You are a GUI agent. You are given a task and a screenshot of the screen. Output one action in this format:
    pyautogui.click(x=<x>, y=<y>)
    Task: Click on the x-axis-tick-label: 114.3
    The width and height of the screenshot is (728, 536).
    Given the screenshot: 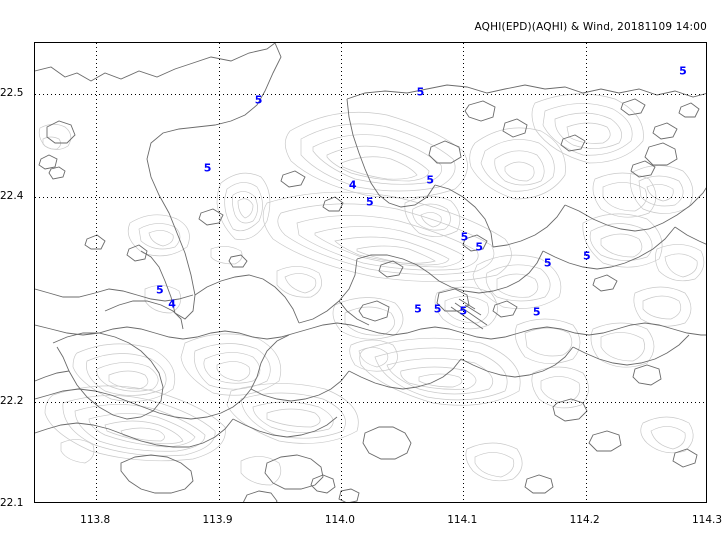 What is the action you would take?
    pyautogui.click(x=707, y=520)
    